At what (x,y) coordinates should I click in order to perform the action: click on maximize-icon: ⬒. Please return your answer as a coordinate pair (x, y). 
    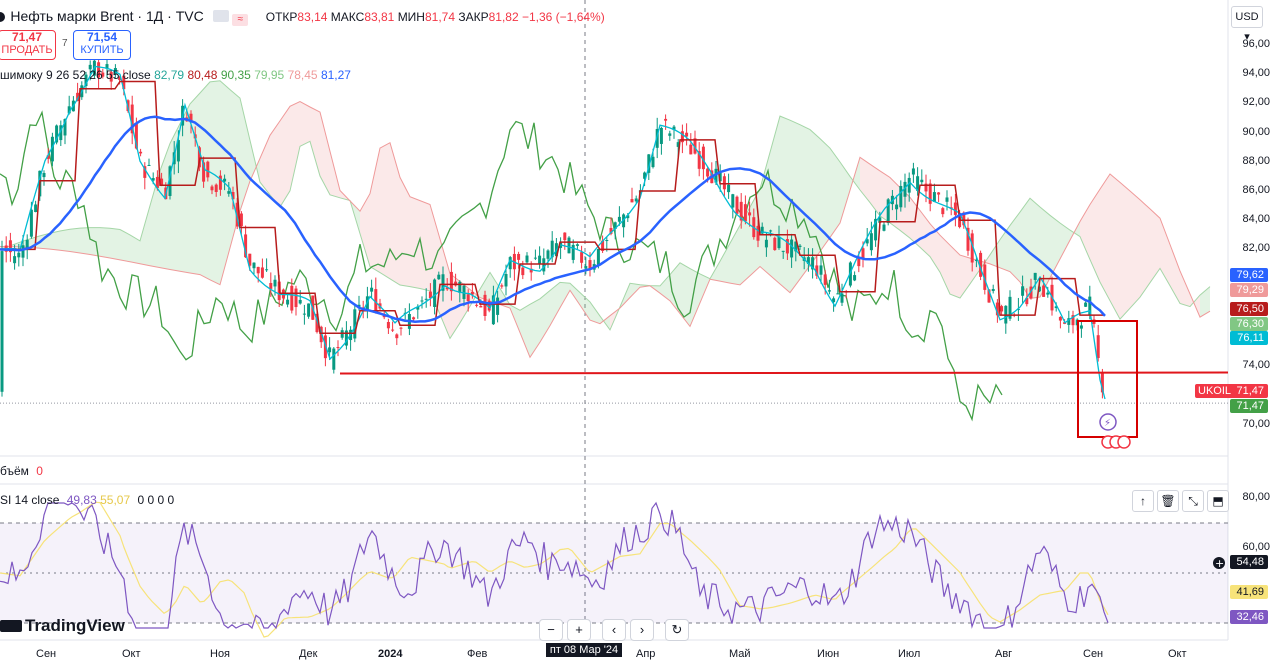
    Looking at the image, I should click on (1218, 501).